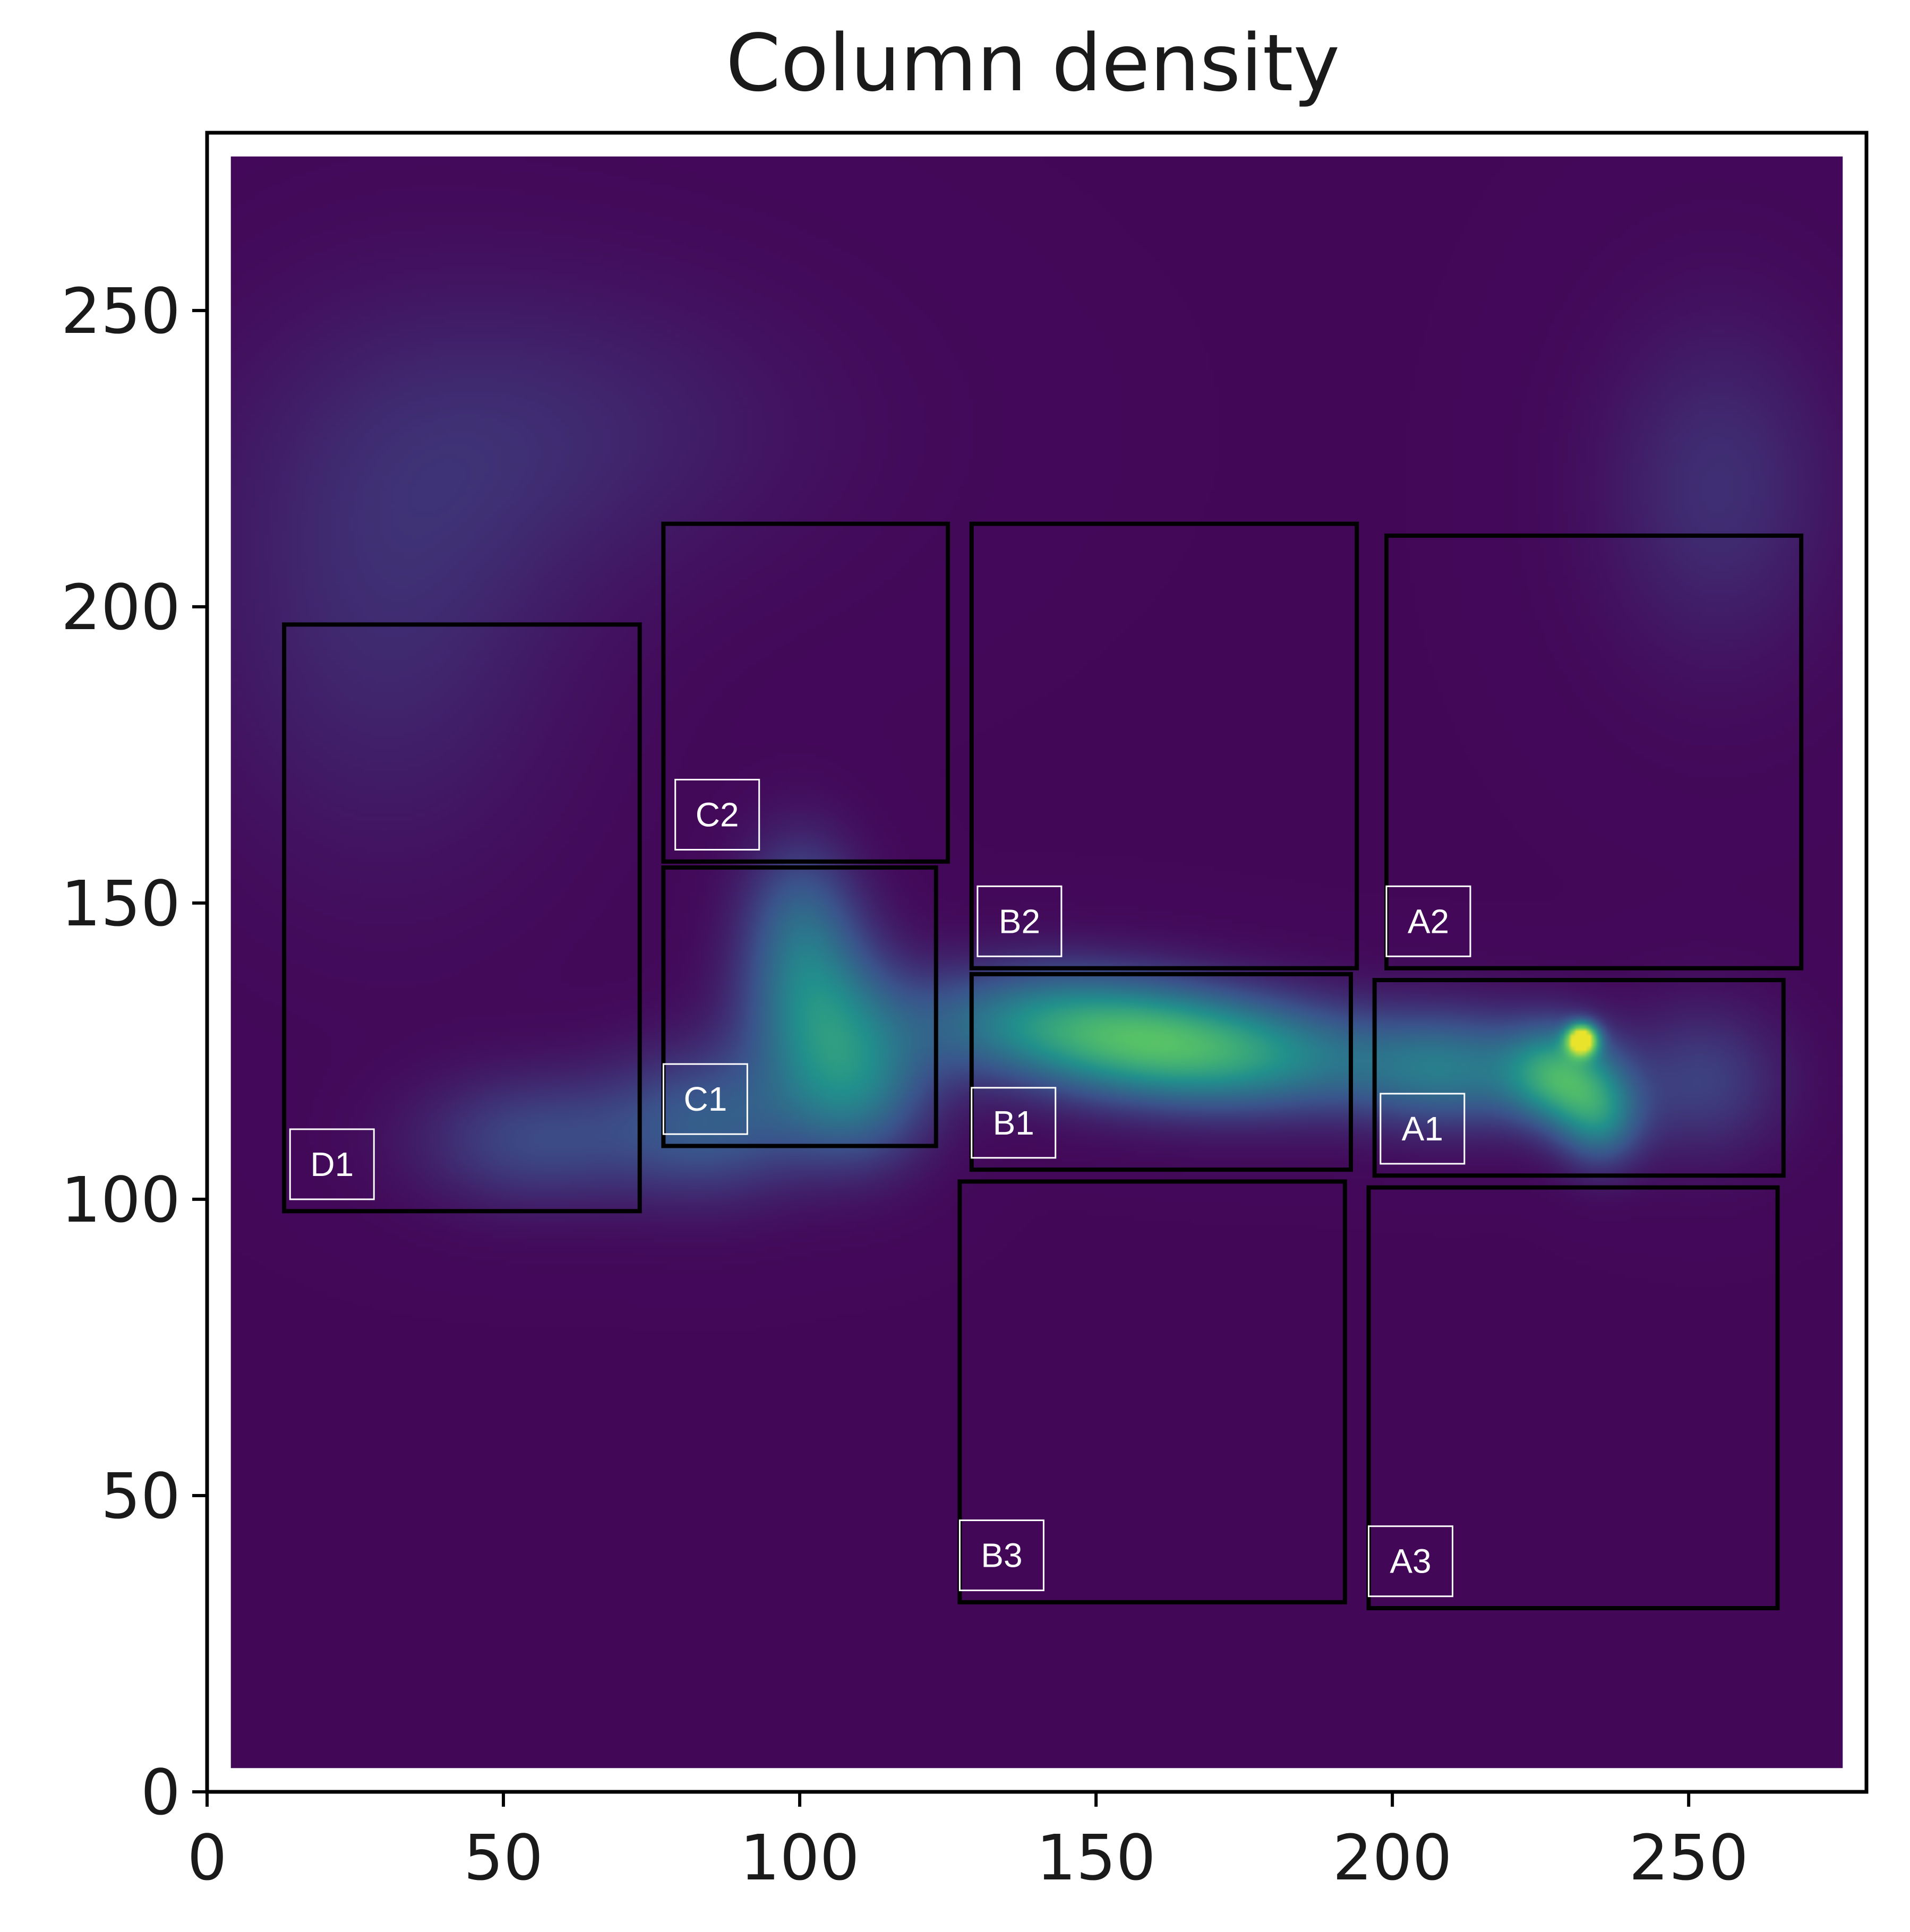  I want to click on region-c2: C2, so click(805, 692).